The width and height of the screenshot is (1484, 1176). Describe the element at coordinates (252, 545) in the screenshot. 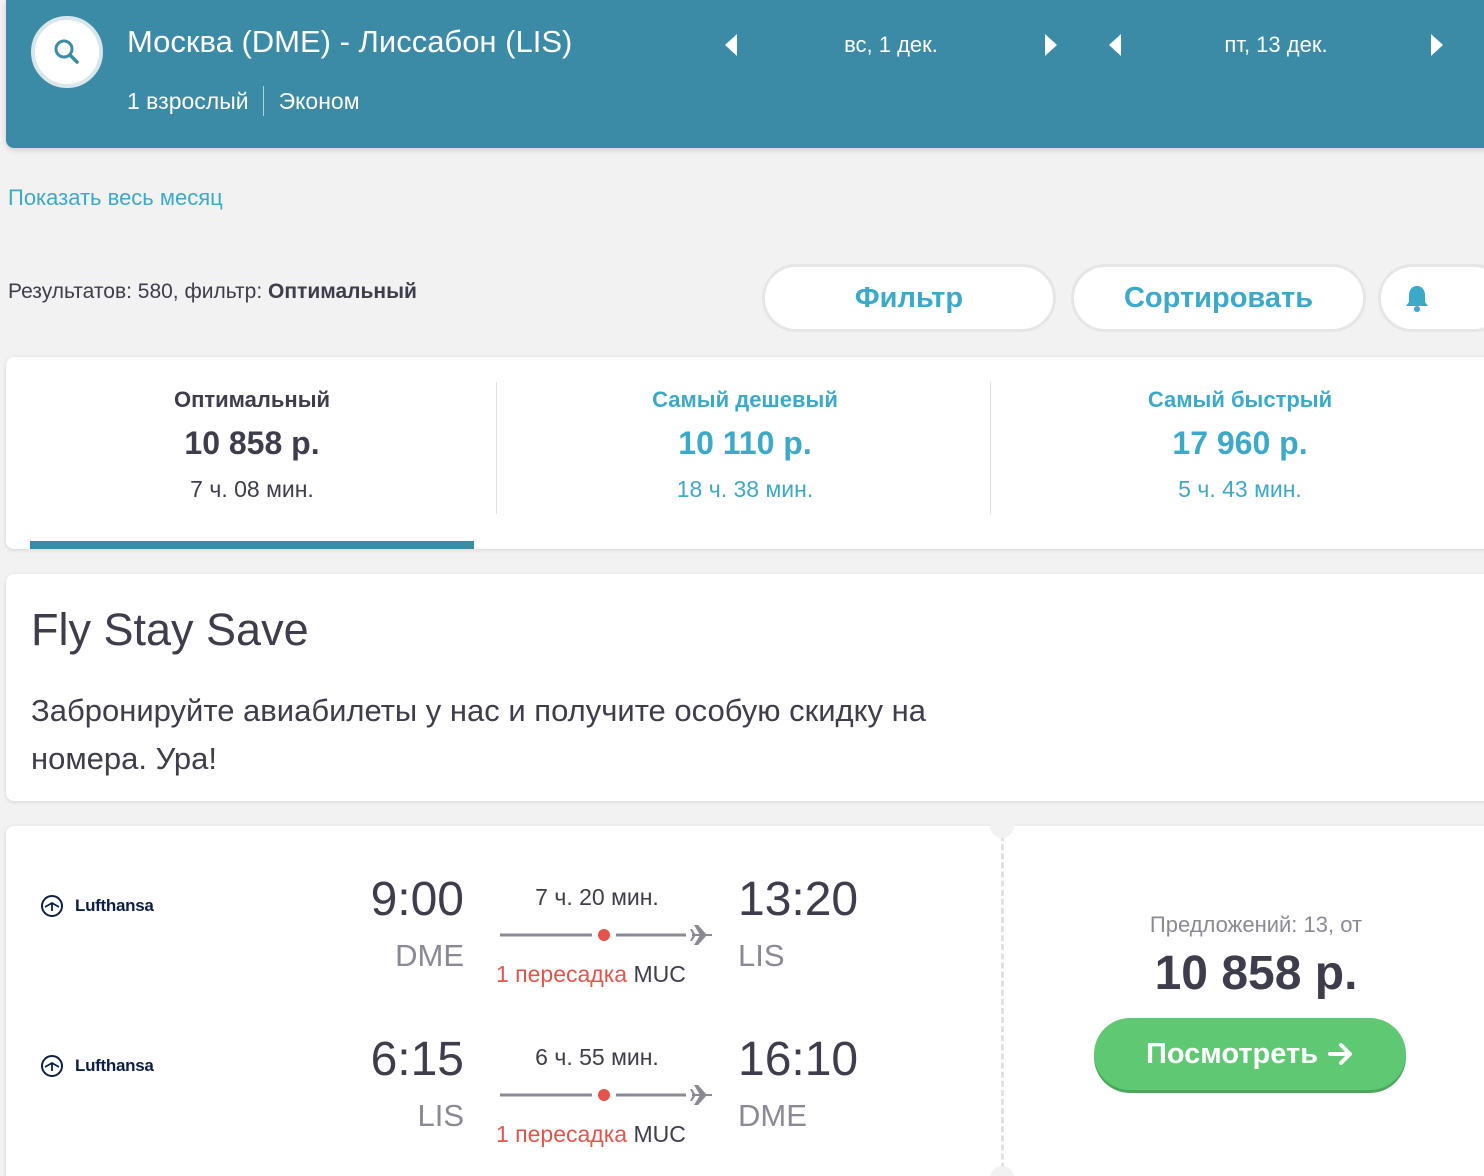

I see `active-tab-indicator` at that location.